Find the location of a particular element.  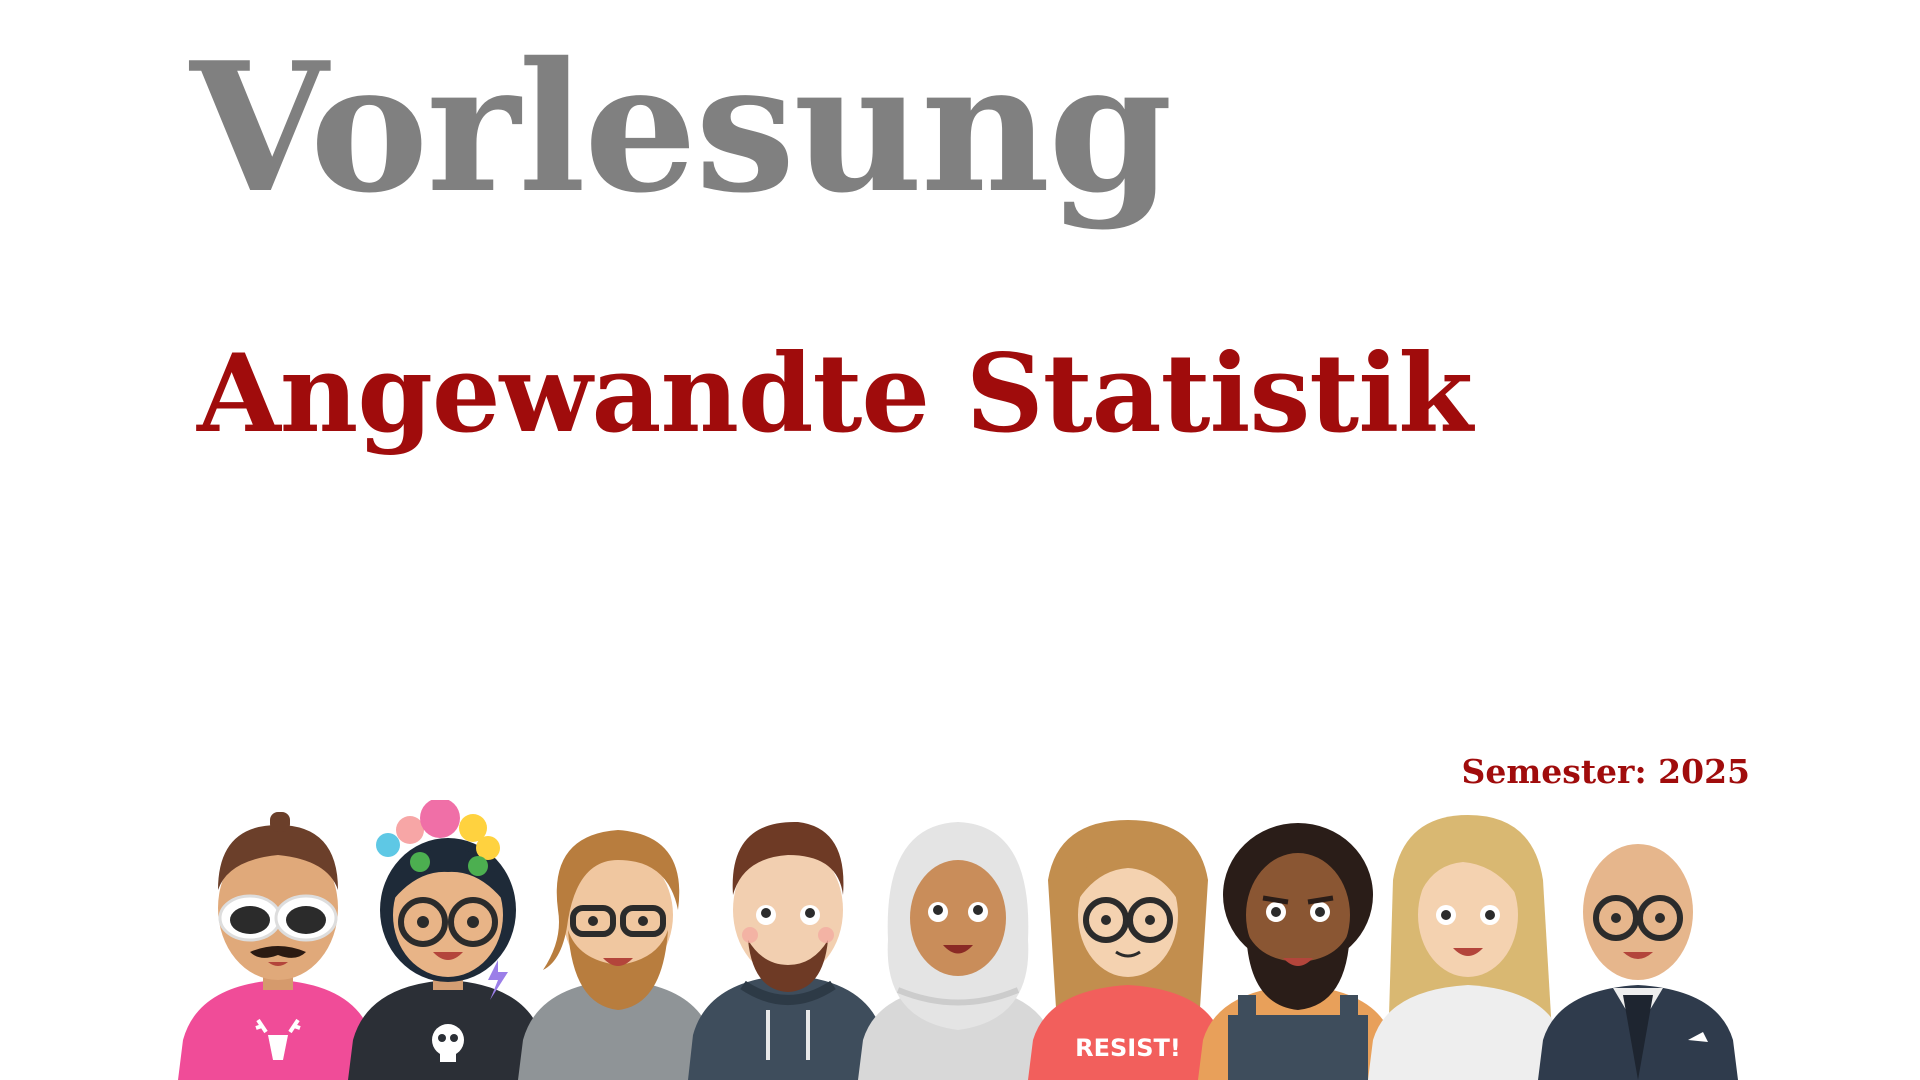

slide-title: Vorlesung is located at coordinates (681, 127).